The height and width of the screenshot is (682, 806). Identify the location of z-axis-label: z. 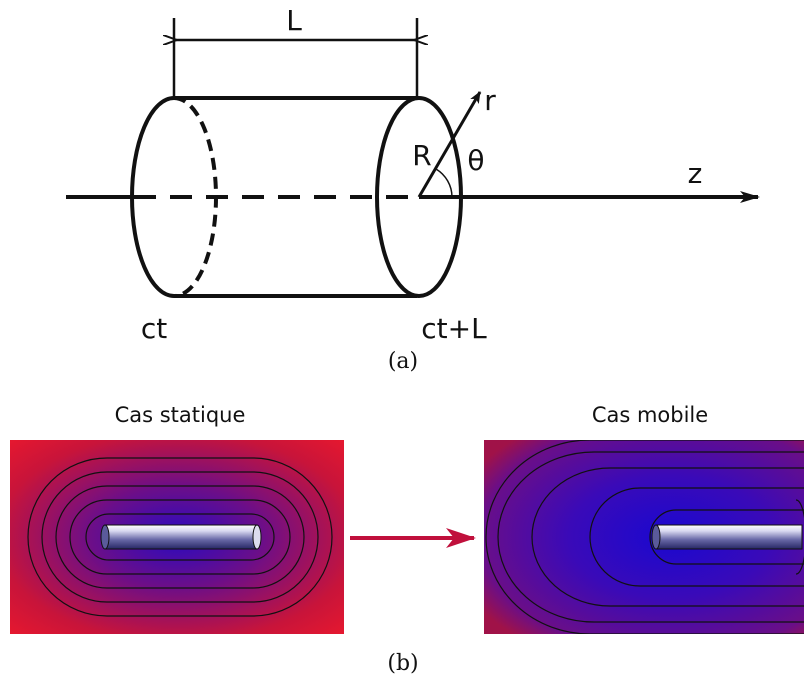
(695, 173).